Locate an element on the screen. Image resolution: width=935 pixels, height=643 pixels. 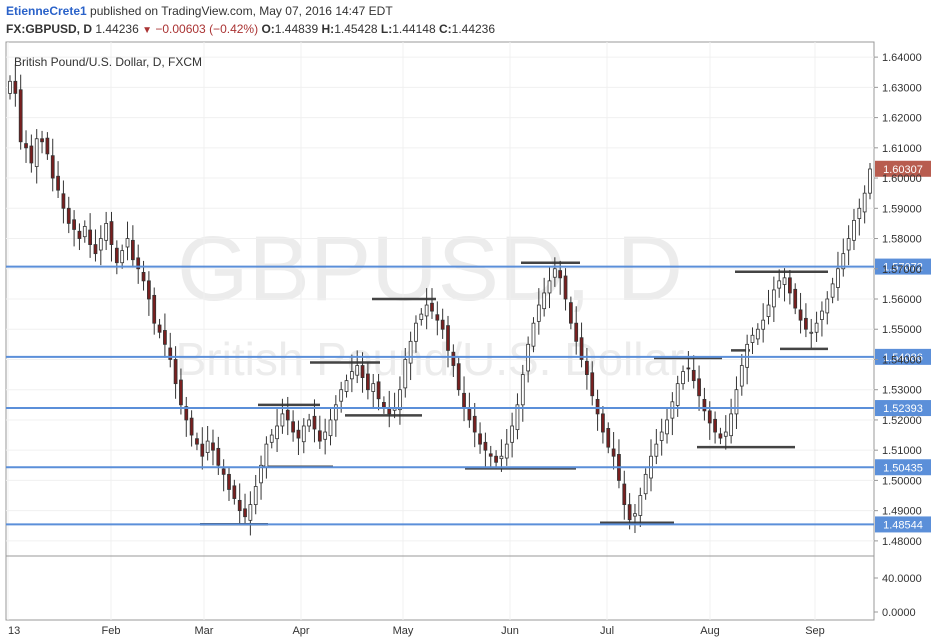
price-tick-label: 1.64000 is located at coordinates (902, 58).